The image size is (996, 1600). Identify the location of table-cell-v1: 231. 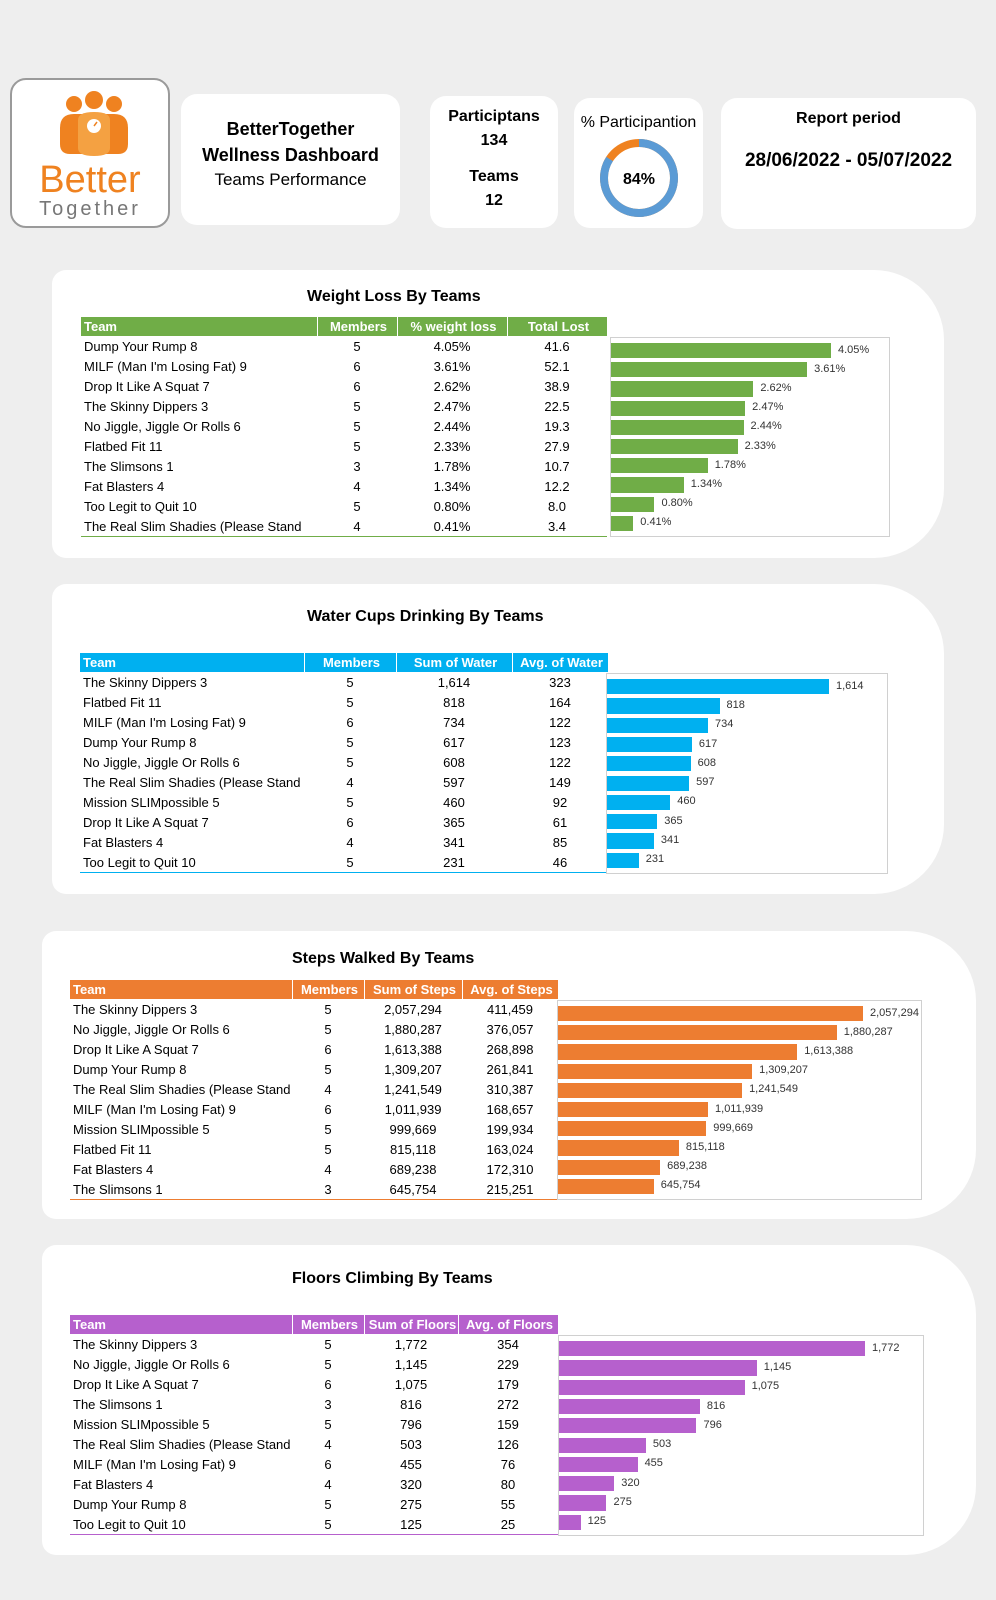
(454, 862).